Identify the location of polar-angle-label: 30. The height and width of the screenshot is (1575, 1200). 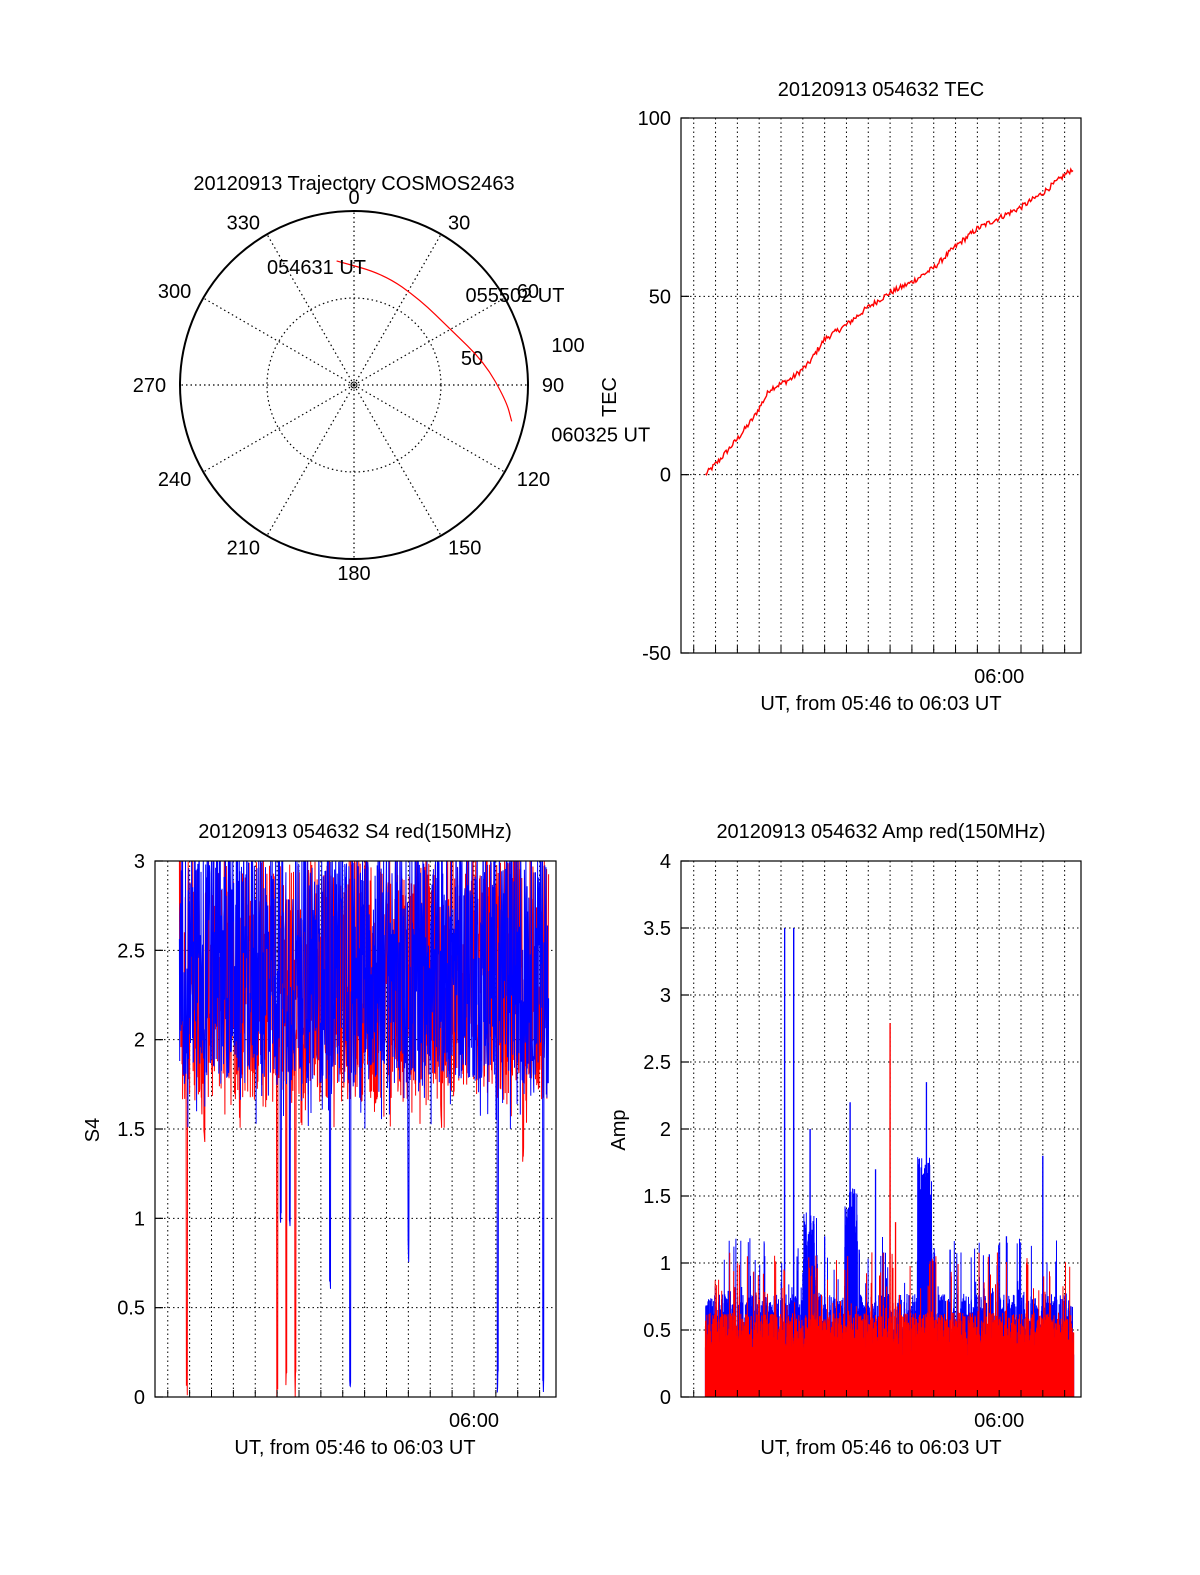
(459, 223).